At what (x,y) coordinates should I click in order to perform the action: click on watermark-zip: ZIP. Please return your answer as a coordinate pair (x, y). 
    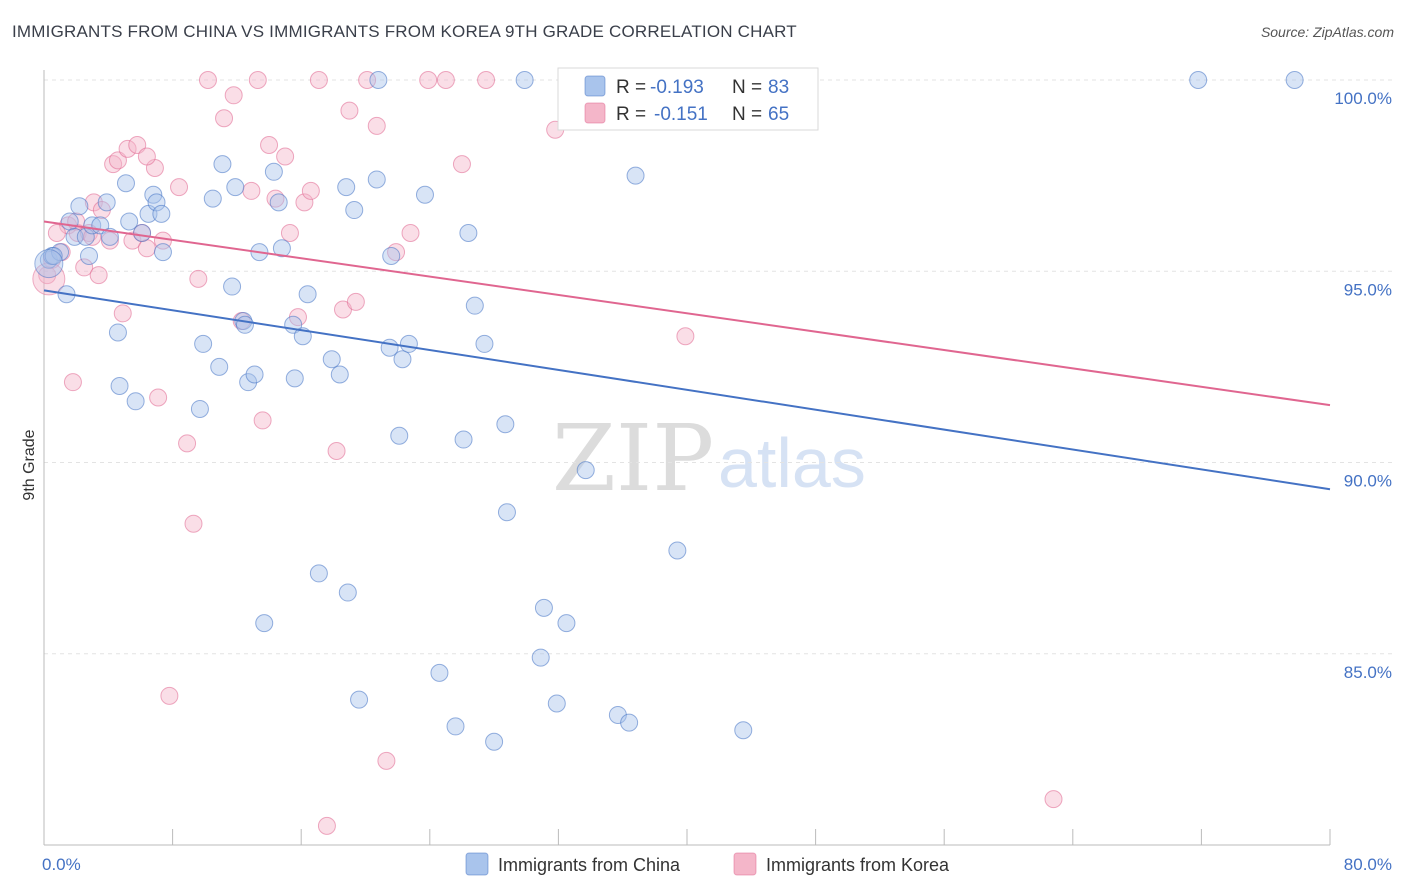
    Looking at the image, I should click on (633, 458).